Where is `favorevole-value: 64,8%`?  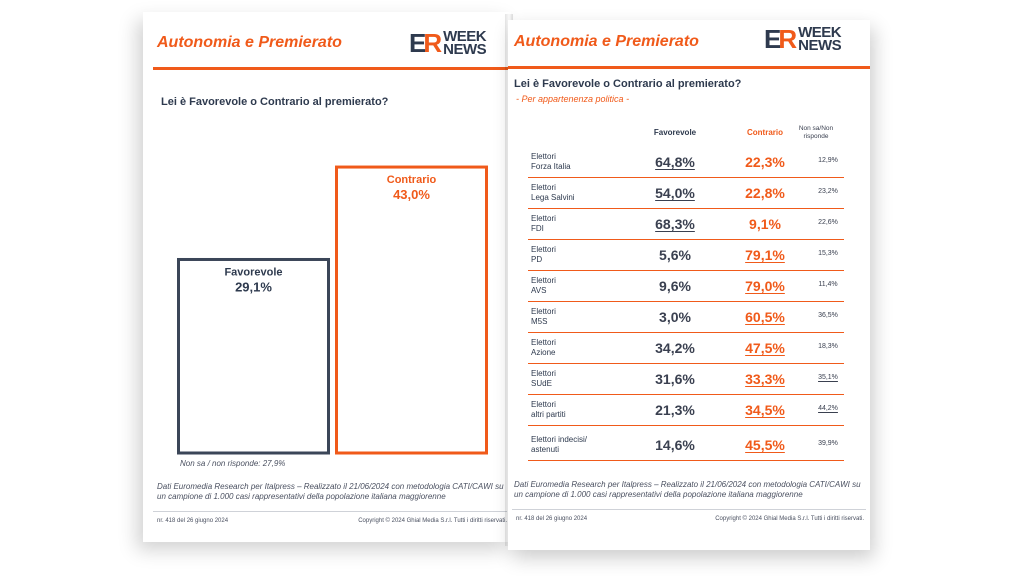
favorevole-value: 64,8% is located at coordinates (675, 162).